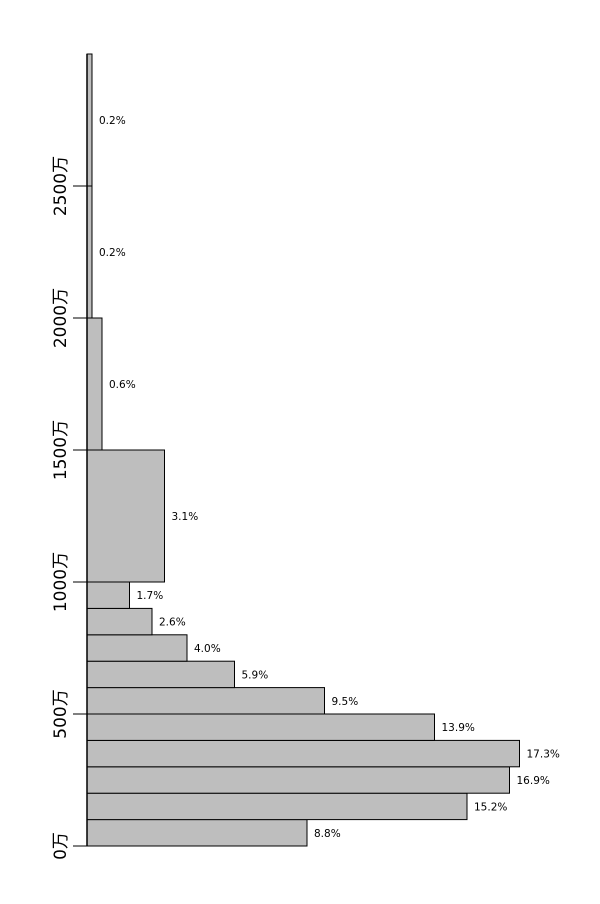 The image size is (600, 904). I want to click on y-tick-label: 1500万, so click(61, 450).